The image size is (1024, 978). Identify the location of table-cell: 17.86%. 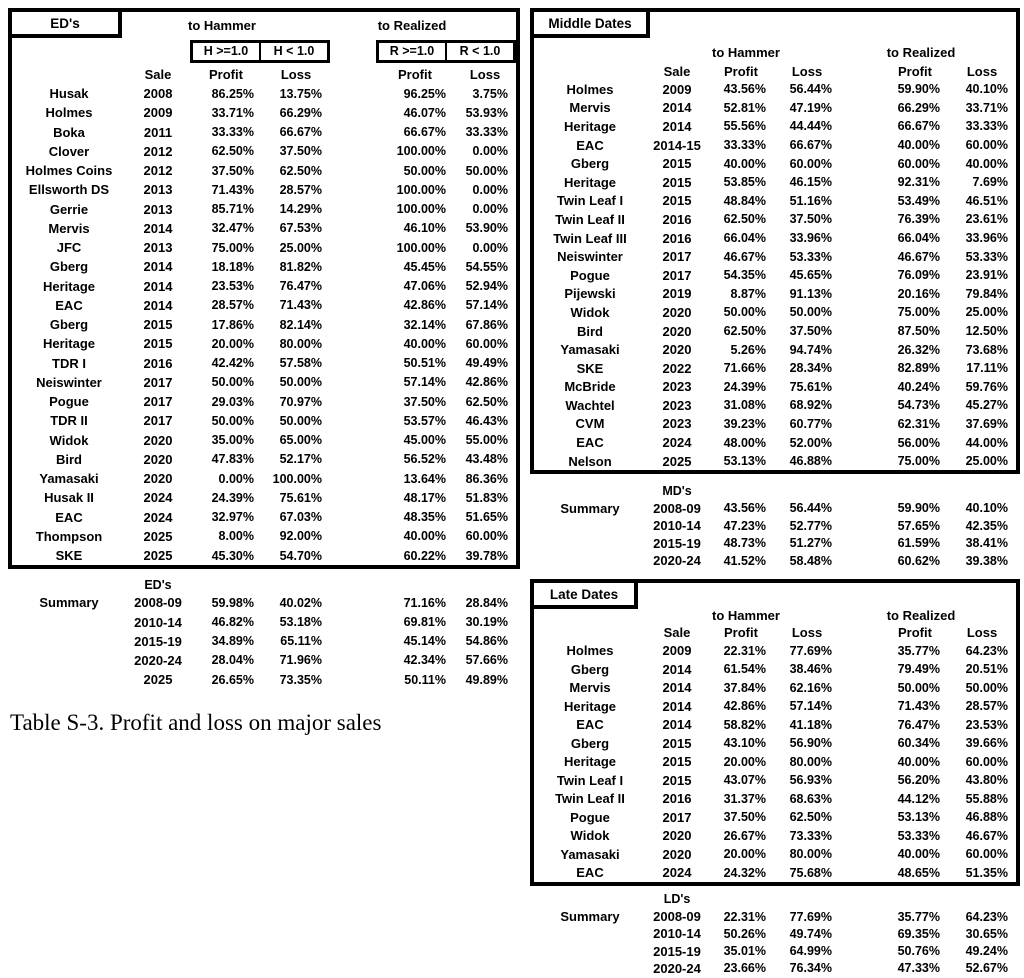
(232, 324).